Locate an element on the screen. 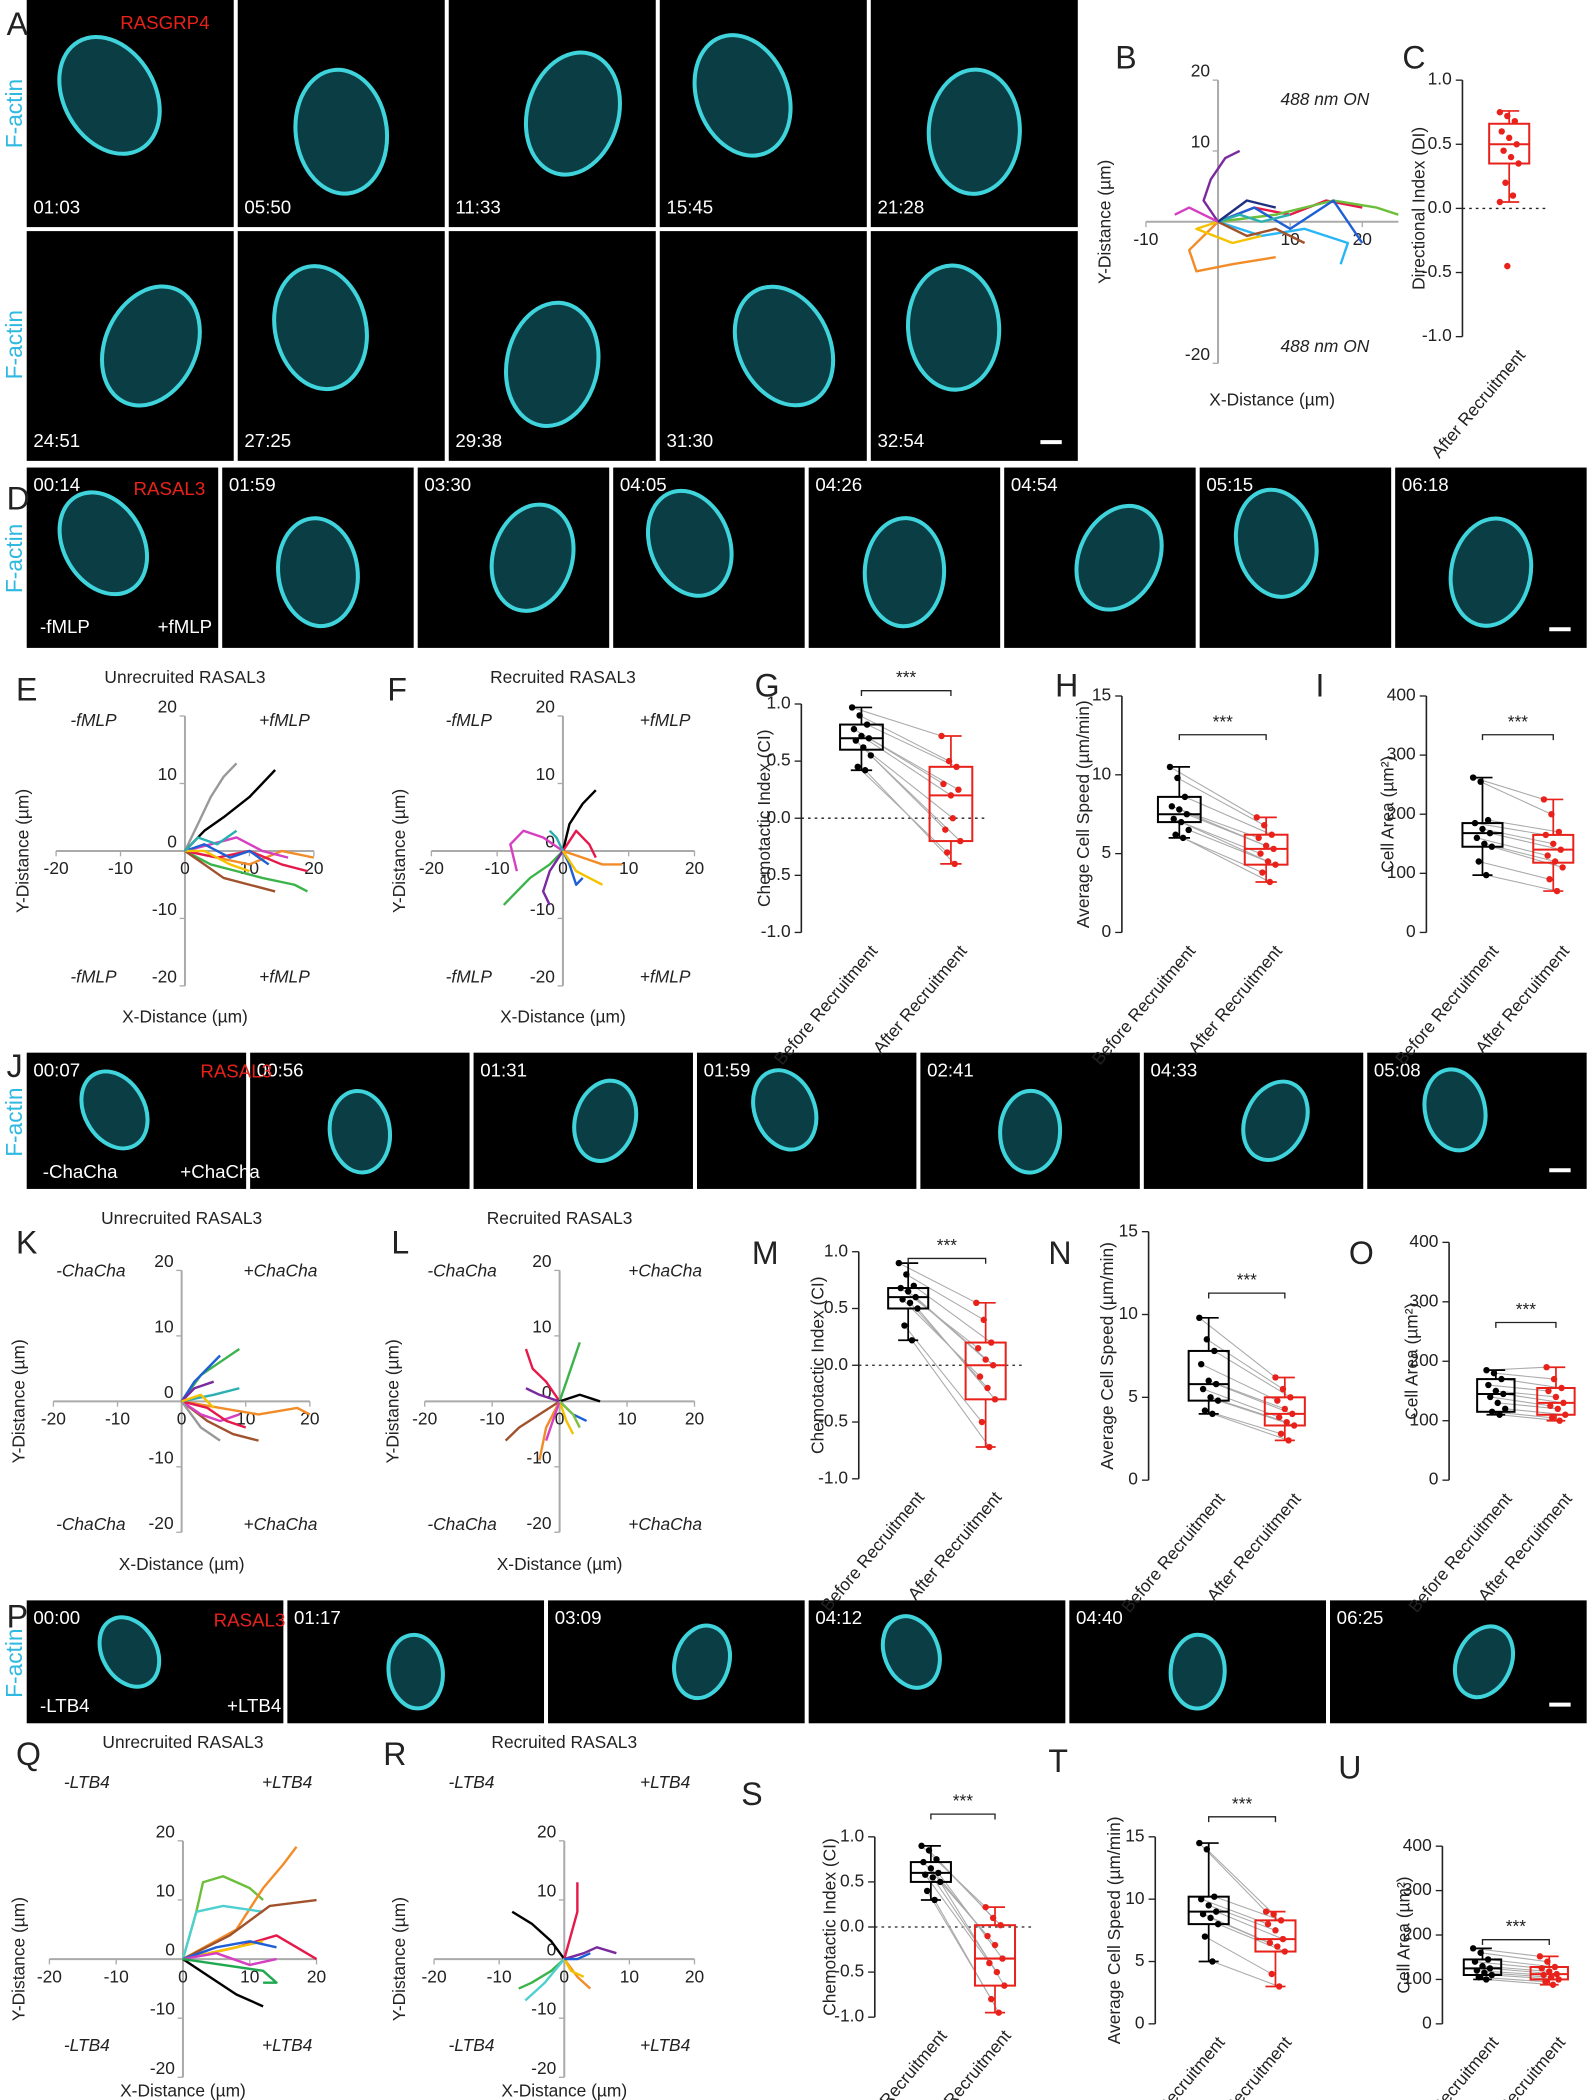  gradient-label: -ChaCha is located at coordinates (80, 1171).